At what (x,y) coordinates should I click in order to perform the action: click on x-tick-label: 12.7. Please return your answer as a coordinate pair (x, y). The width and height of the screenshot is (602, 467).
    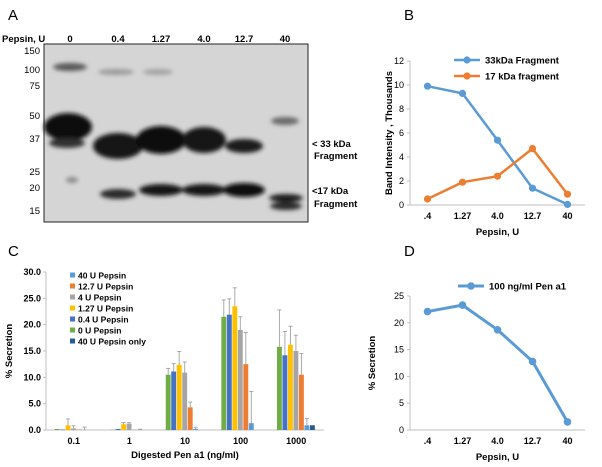
    Looking at the image, I should click on (533, 216).